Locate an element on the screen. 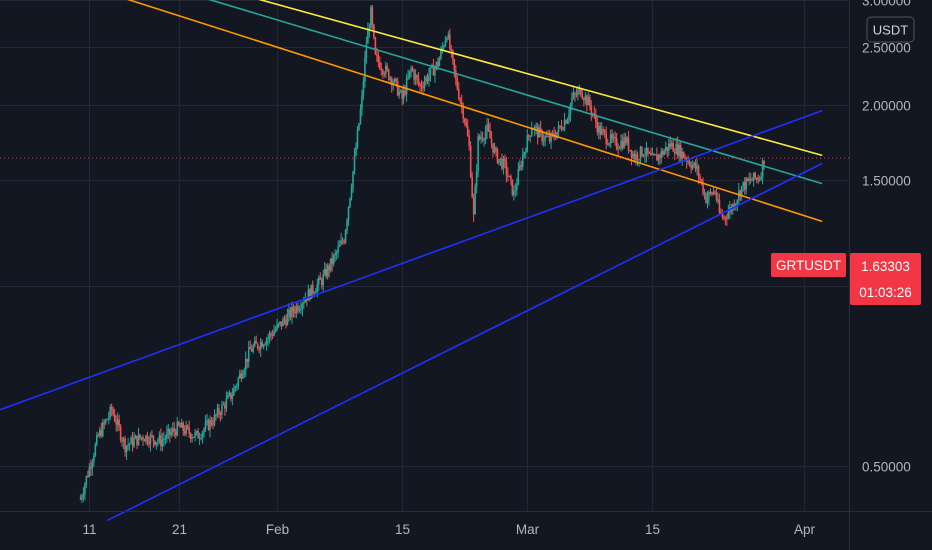 This screenshot has height=550, width=932. currency-label: USDT is located at coordinates (890, 29).